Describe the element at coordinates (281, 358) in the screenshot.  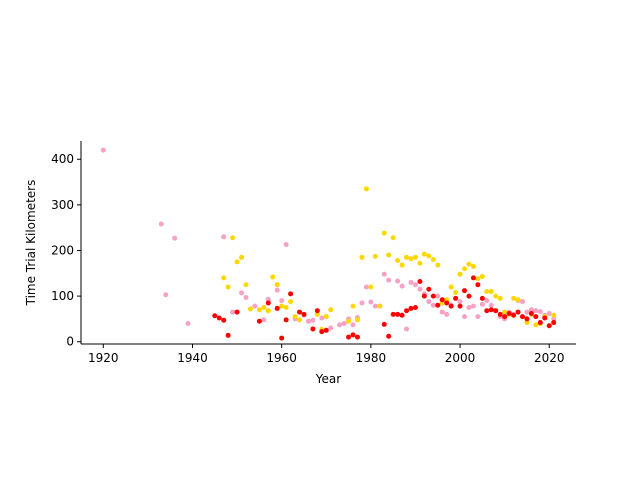
I see `x-tick-label: 1960` at that location.